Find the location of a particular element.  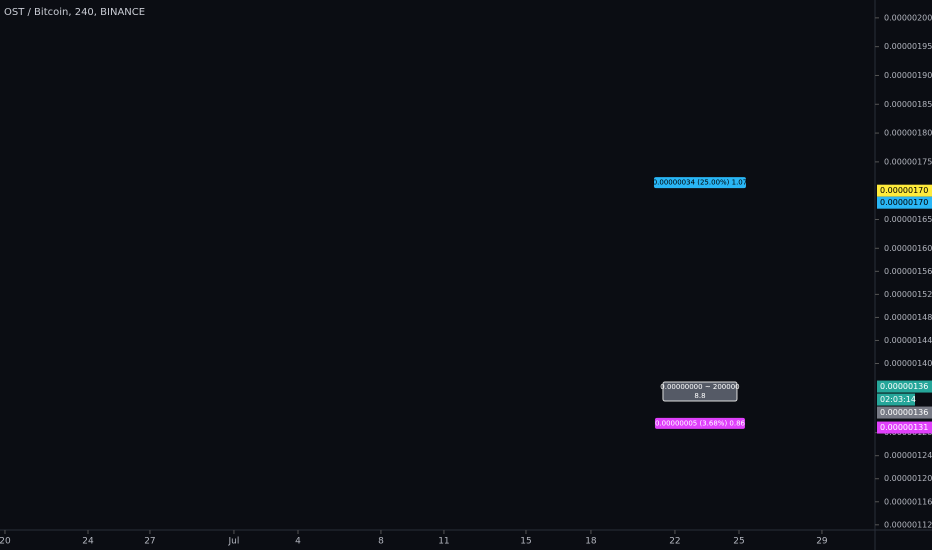

x-tick-label: Jul is located at coordinates (234, 542).